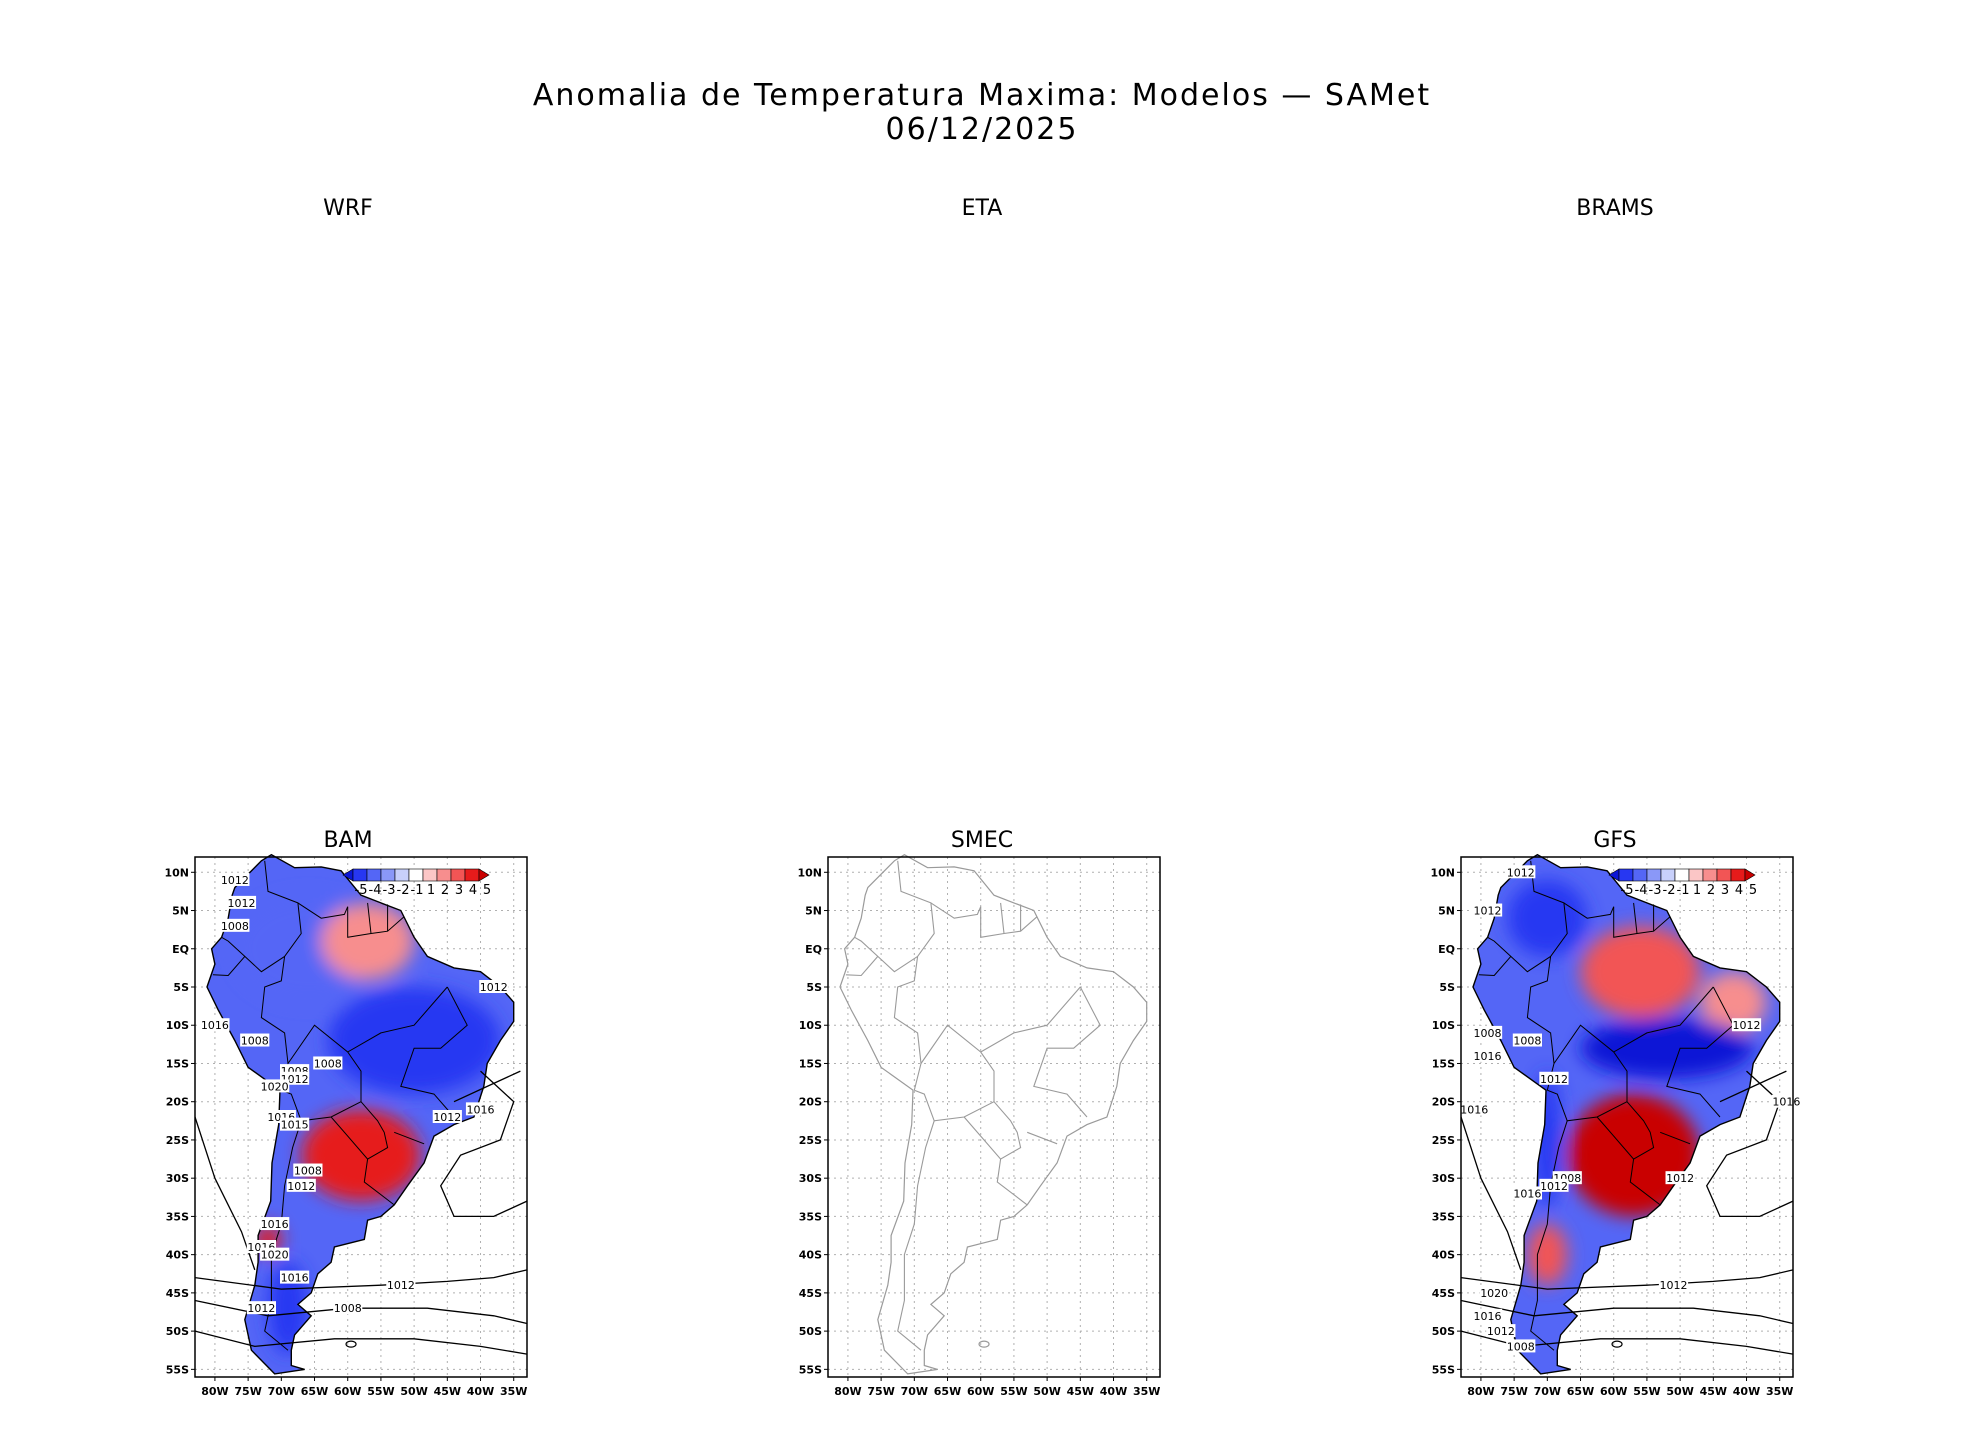  Describe the element at coordinates (1779, 1391) in the screenshot. I see `x-tick-label: 35W` at that location.